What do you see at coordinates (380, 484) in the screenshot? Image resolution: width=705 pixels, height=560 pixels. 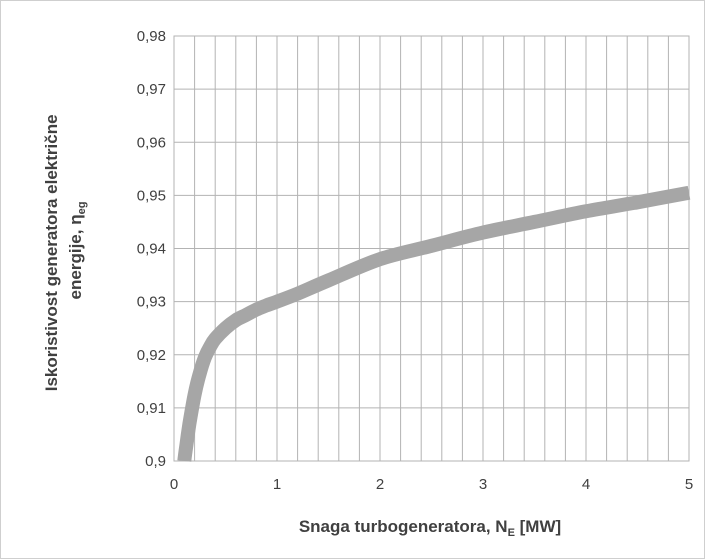 I see `x-tick-label: 2` at bounding box center [380, 484].